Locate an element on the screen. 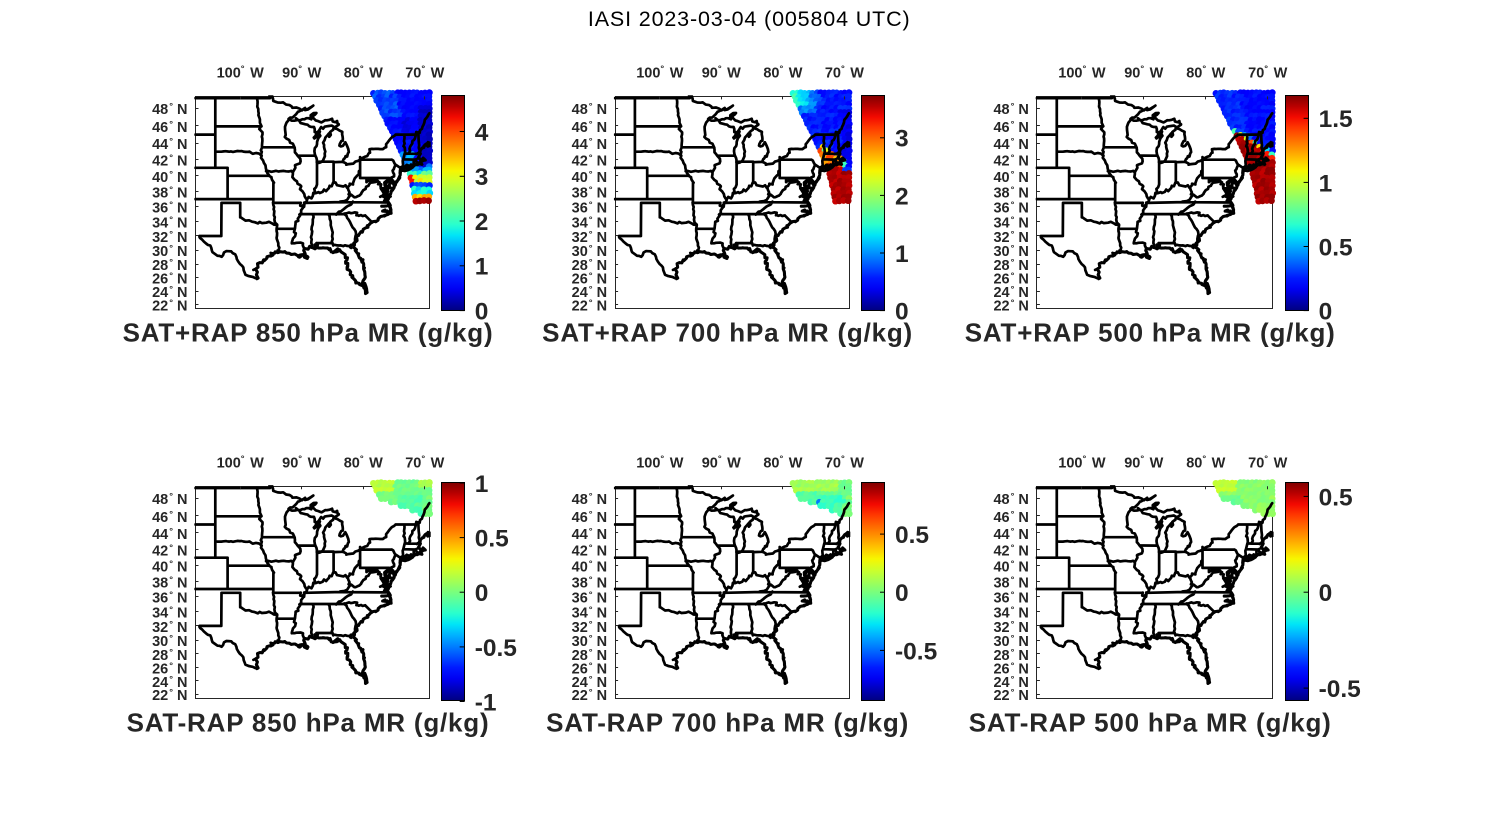 Image resolution: width=1500 pixels, height=825 pixels. svg-text: 2 is located at coordinates (902, 196).